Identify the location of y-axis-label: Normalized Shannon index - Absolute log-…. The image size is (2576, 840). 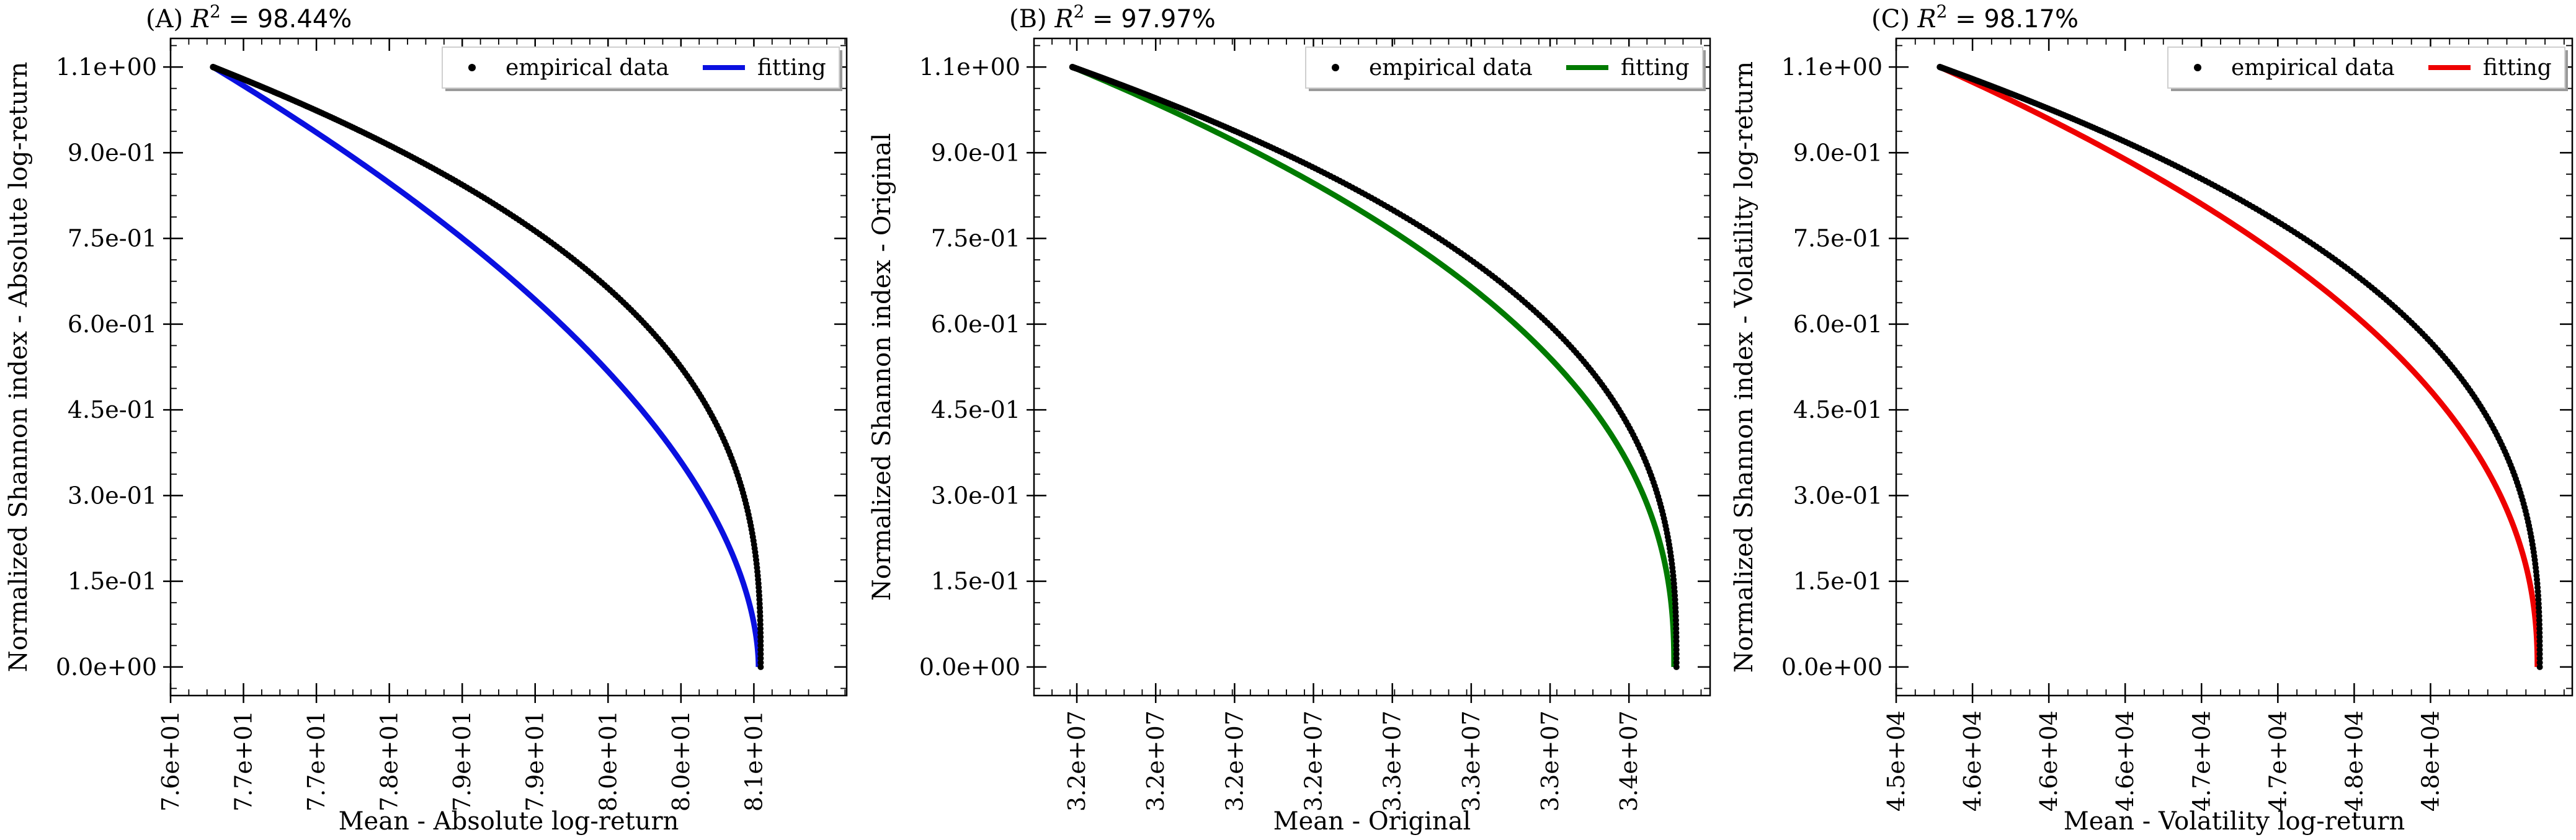
(19, 367).